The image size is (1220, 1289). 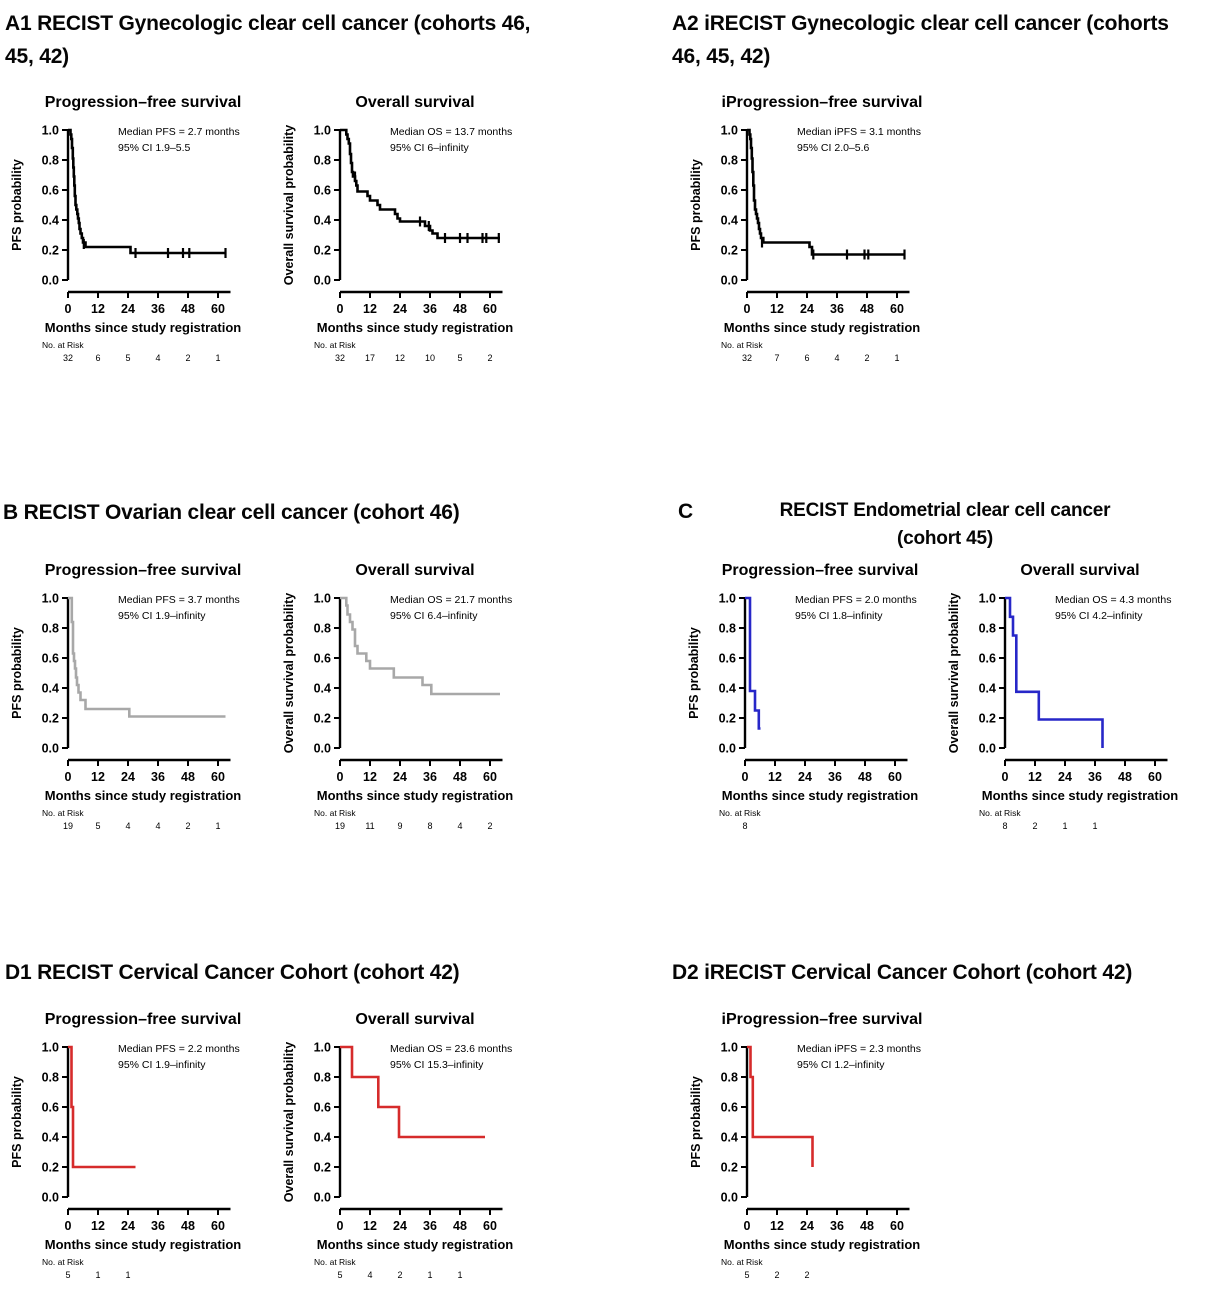 What do you see at coordinates (400, 1226) in the screenshot?
I see `x-tick-label: 24` at bounding box center [400, 1226].